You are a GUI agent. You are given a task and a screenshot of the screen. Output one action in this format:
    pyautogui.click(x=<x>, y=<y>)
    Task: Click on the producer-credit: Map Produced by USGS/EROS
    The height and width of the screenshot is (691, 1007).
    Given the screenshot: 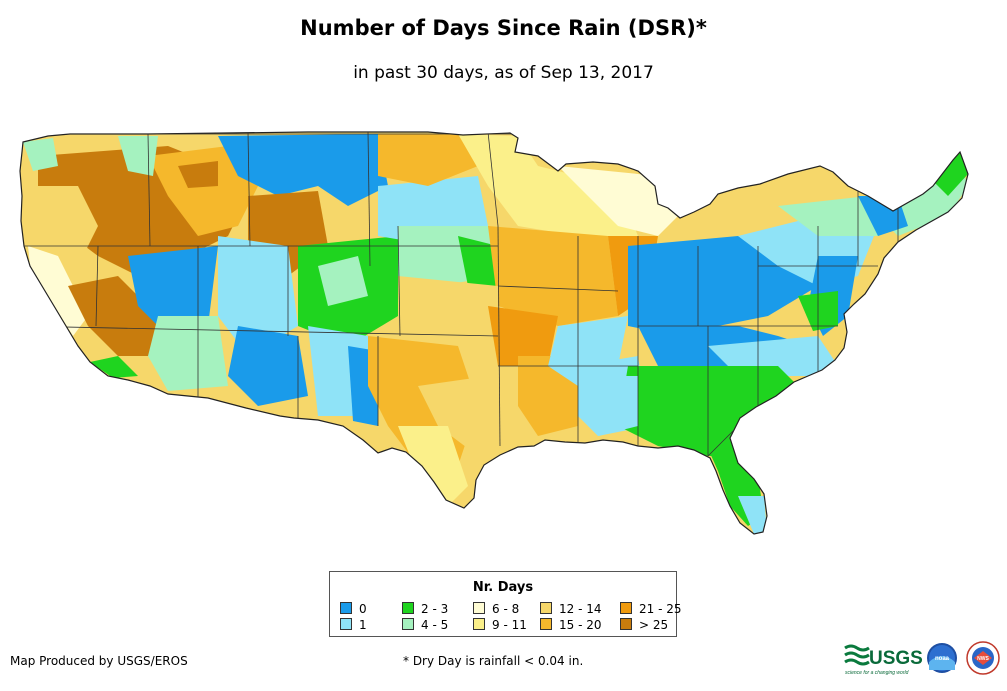 What is the action you would take?
    pyautogui.click(x=99, y=661)
    